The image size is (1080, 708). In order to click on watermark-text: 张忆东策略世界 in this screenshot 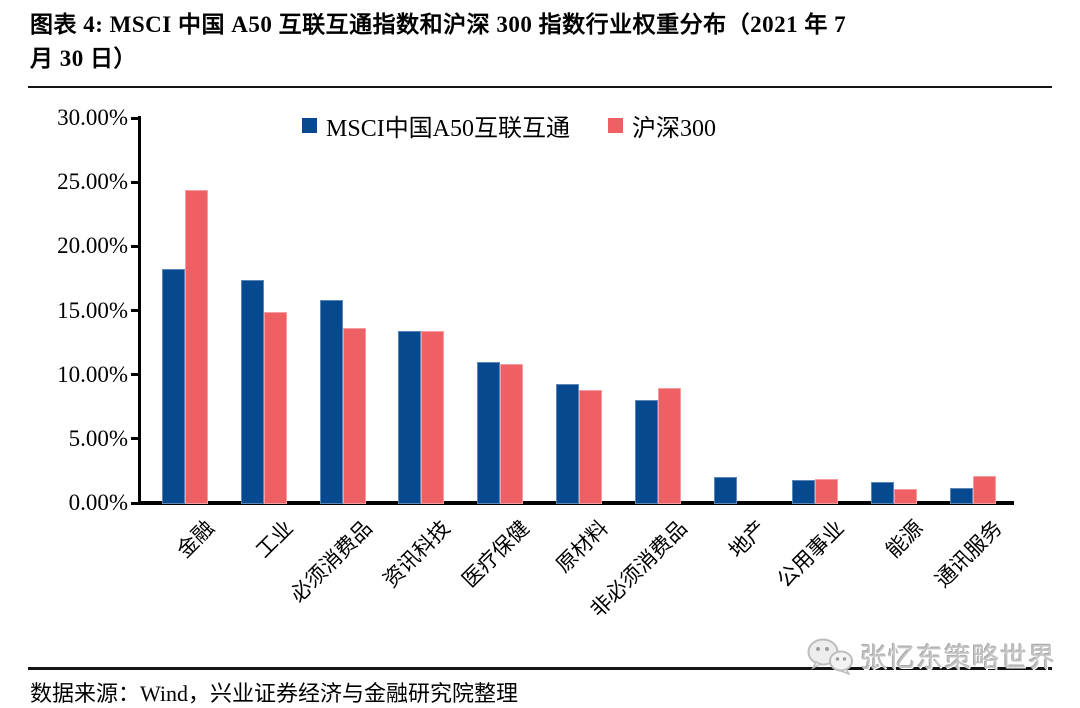, I will do `click(958, 658)`.